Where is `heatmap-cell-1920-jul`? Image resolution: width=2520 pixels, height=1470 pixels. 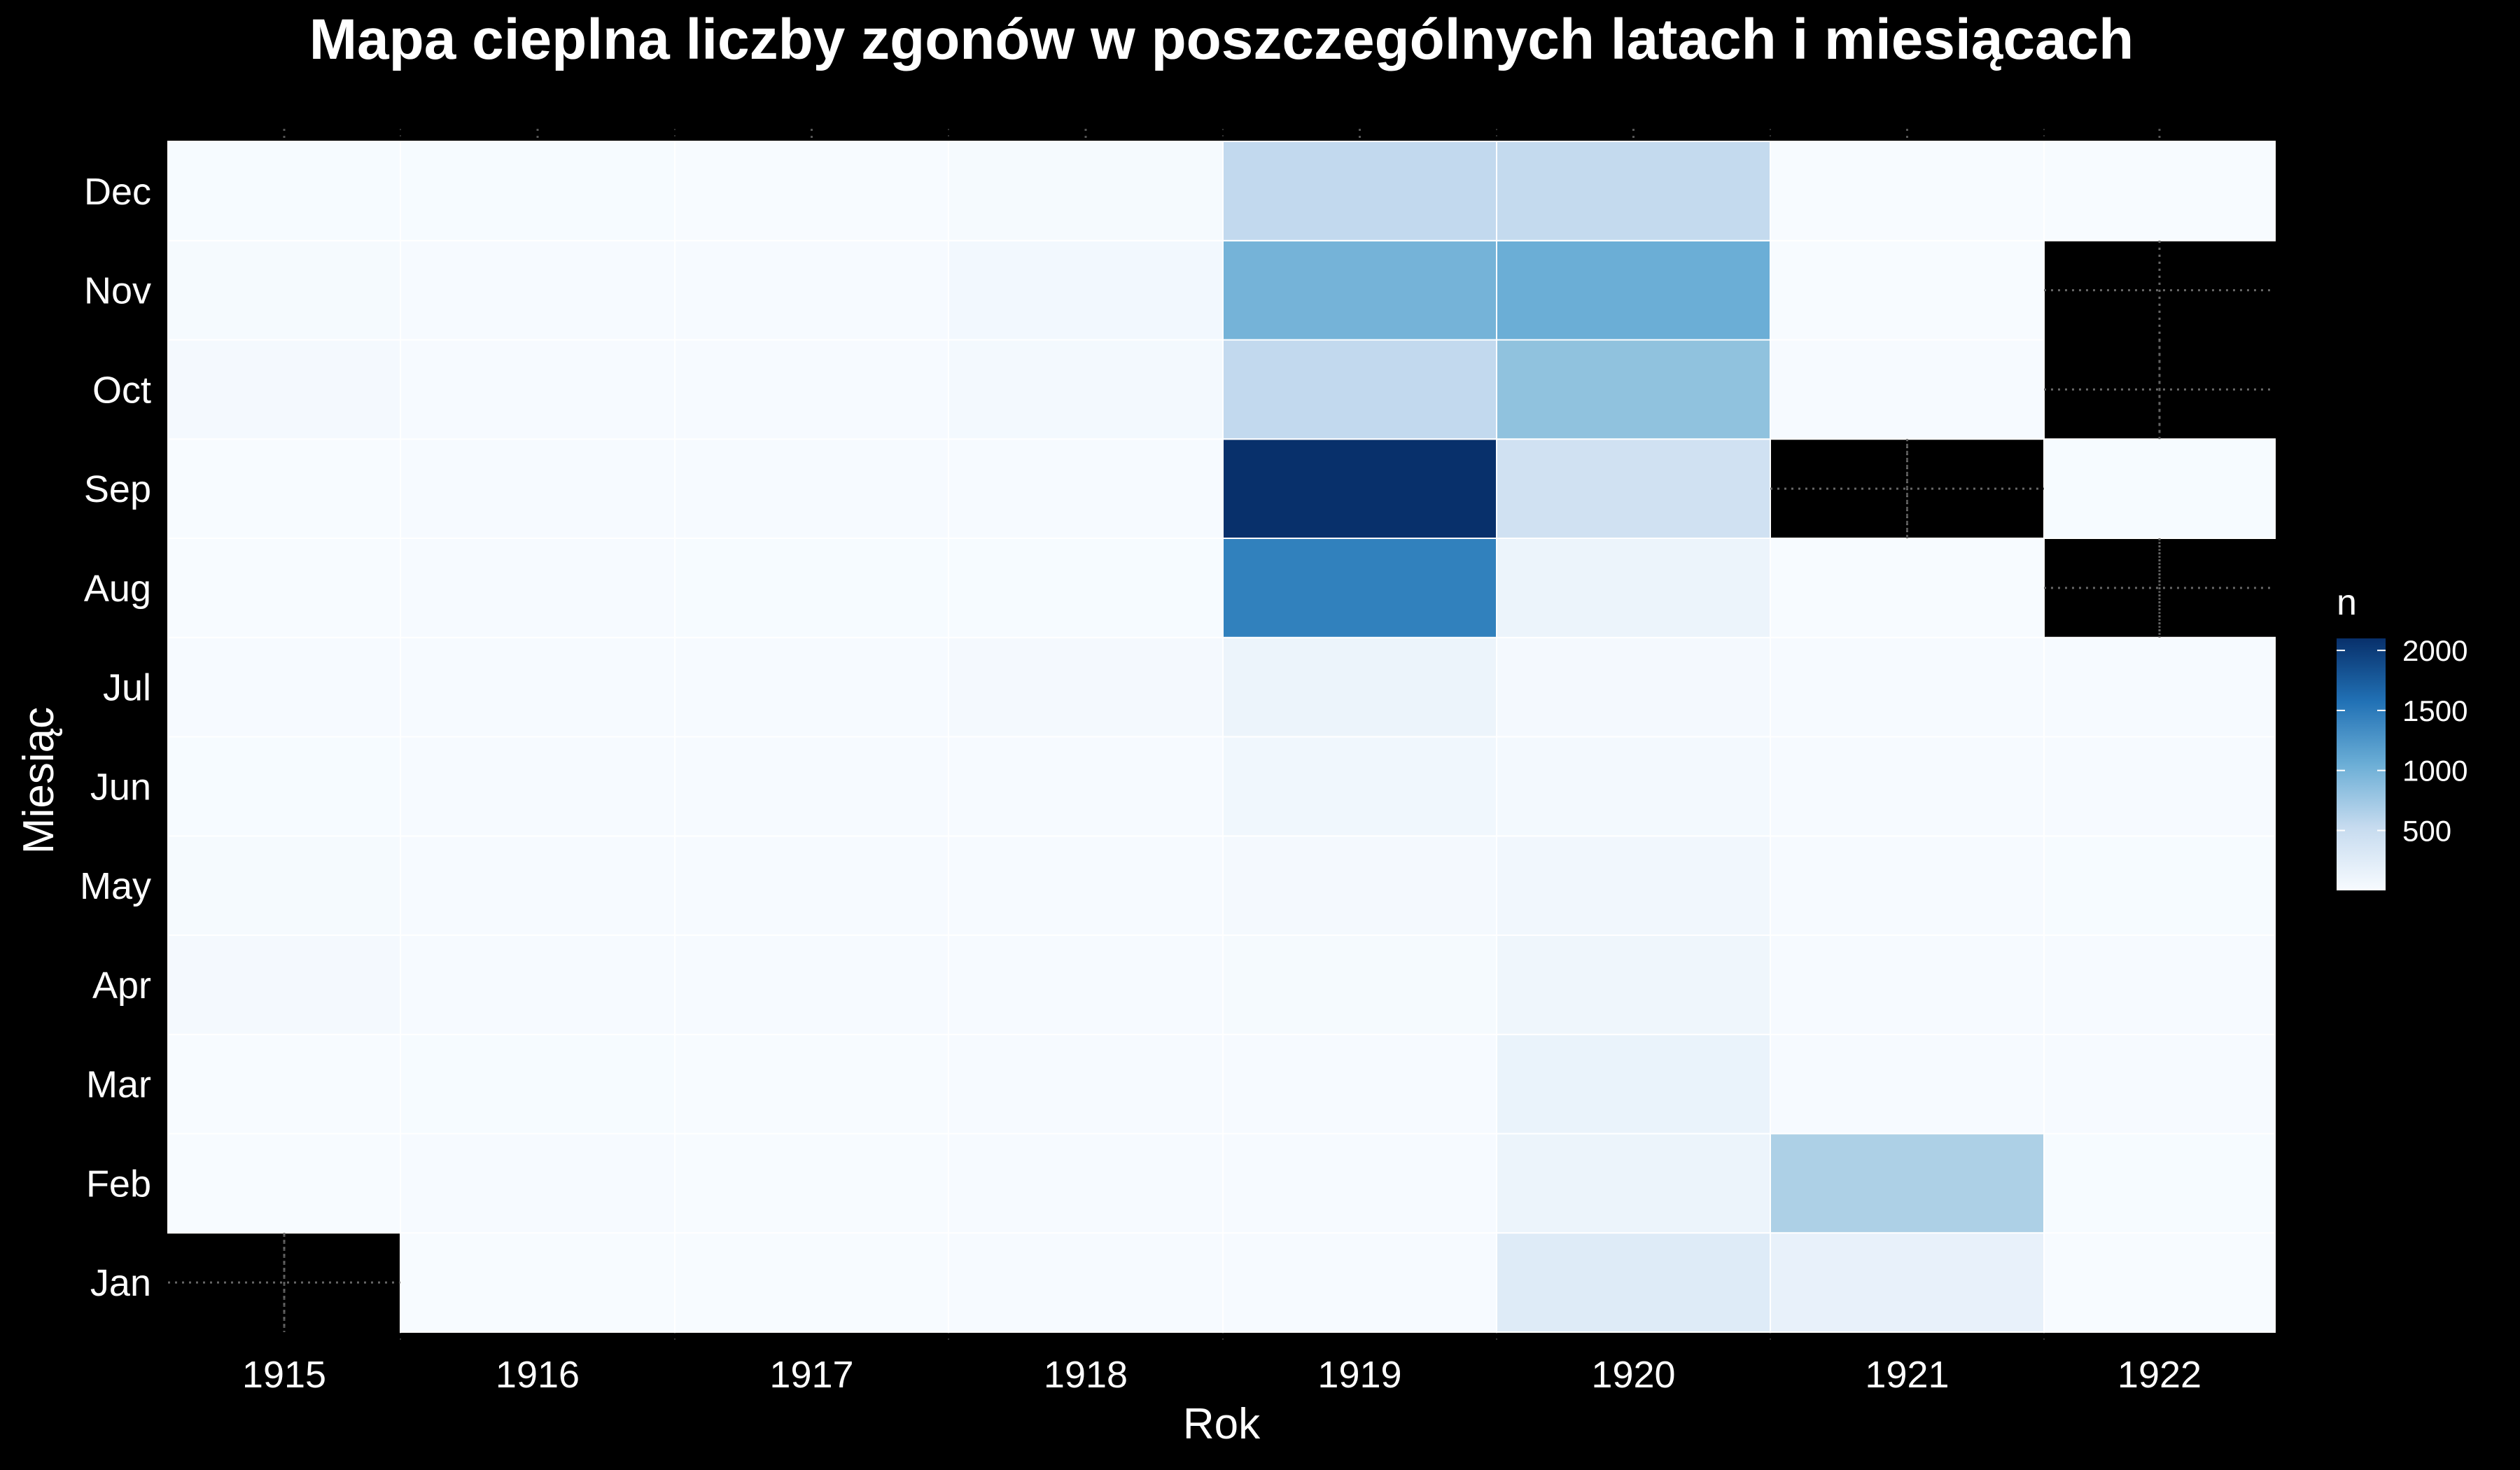 heatmap-cell-1920-jul is located at coordinates (1633, 687).